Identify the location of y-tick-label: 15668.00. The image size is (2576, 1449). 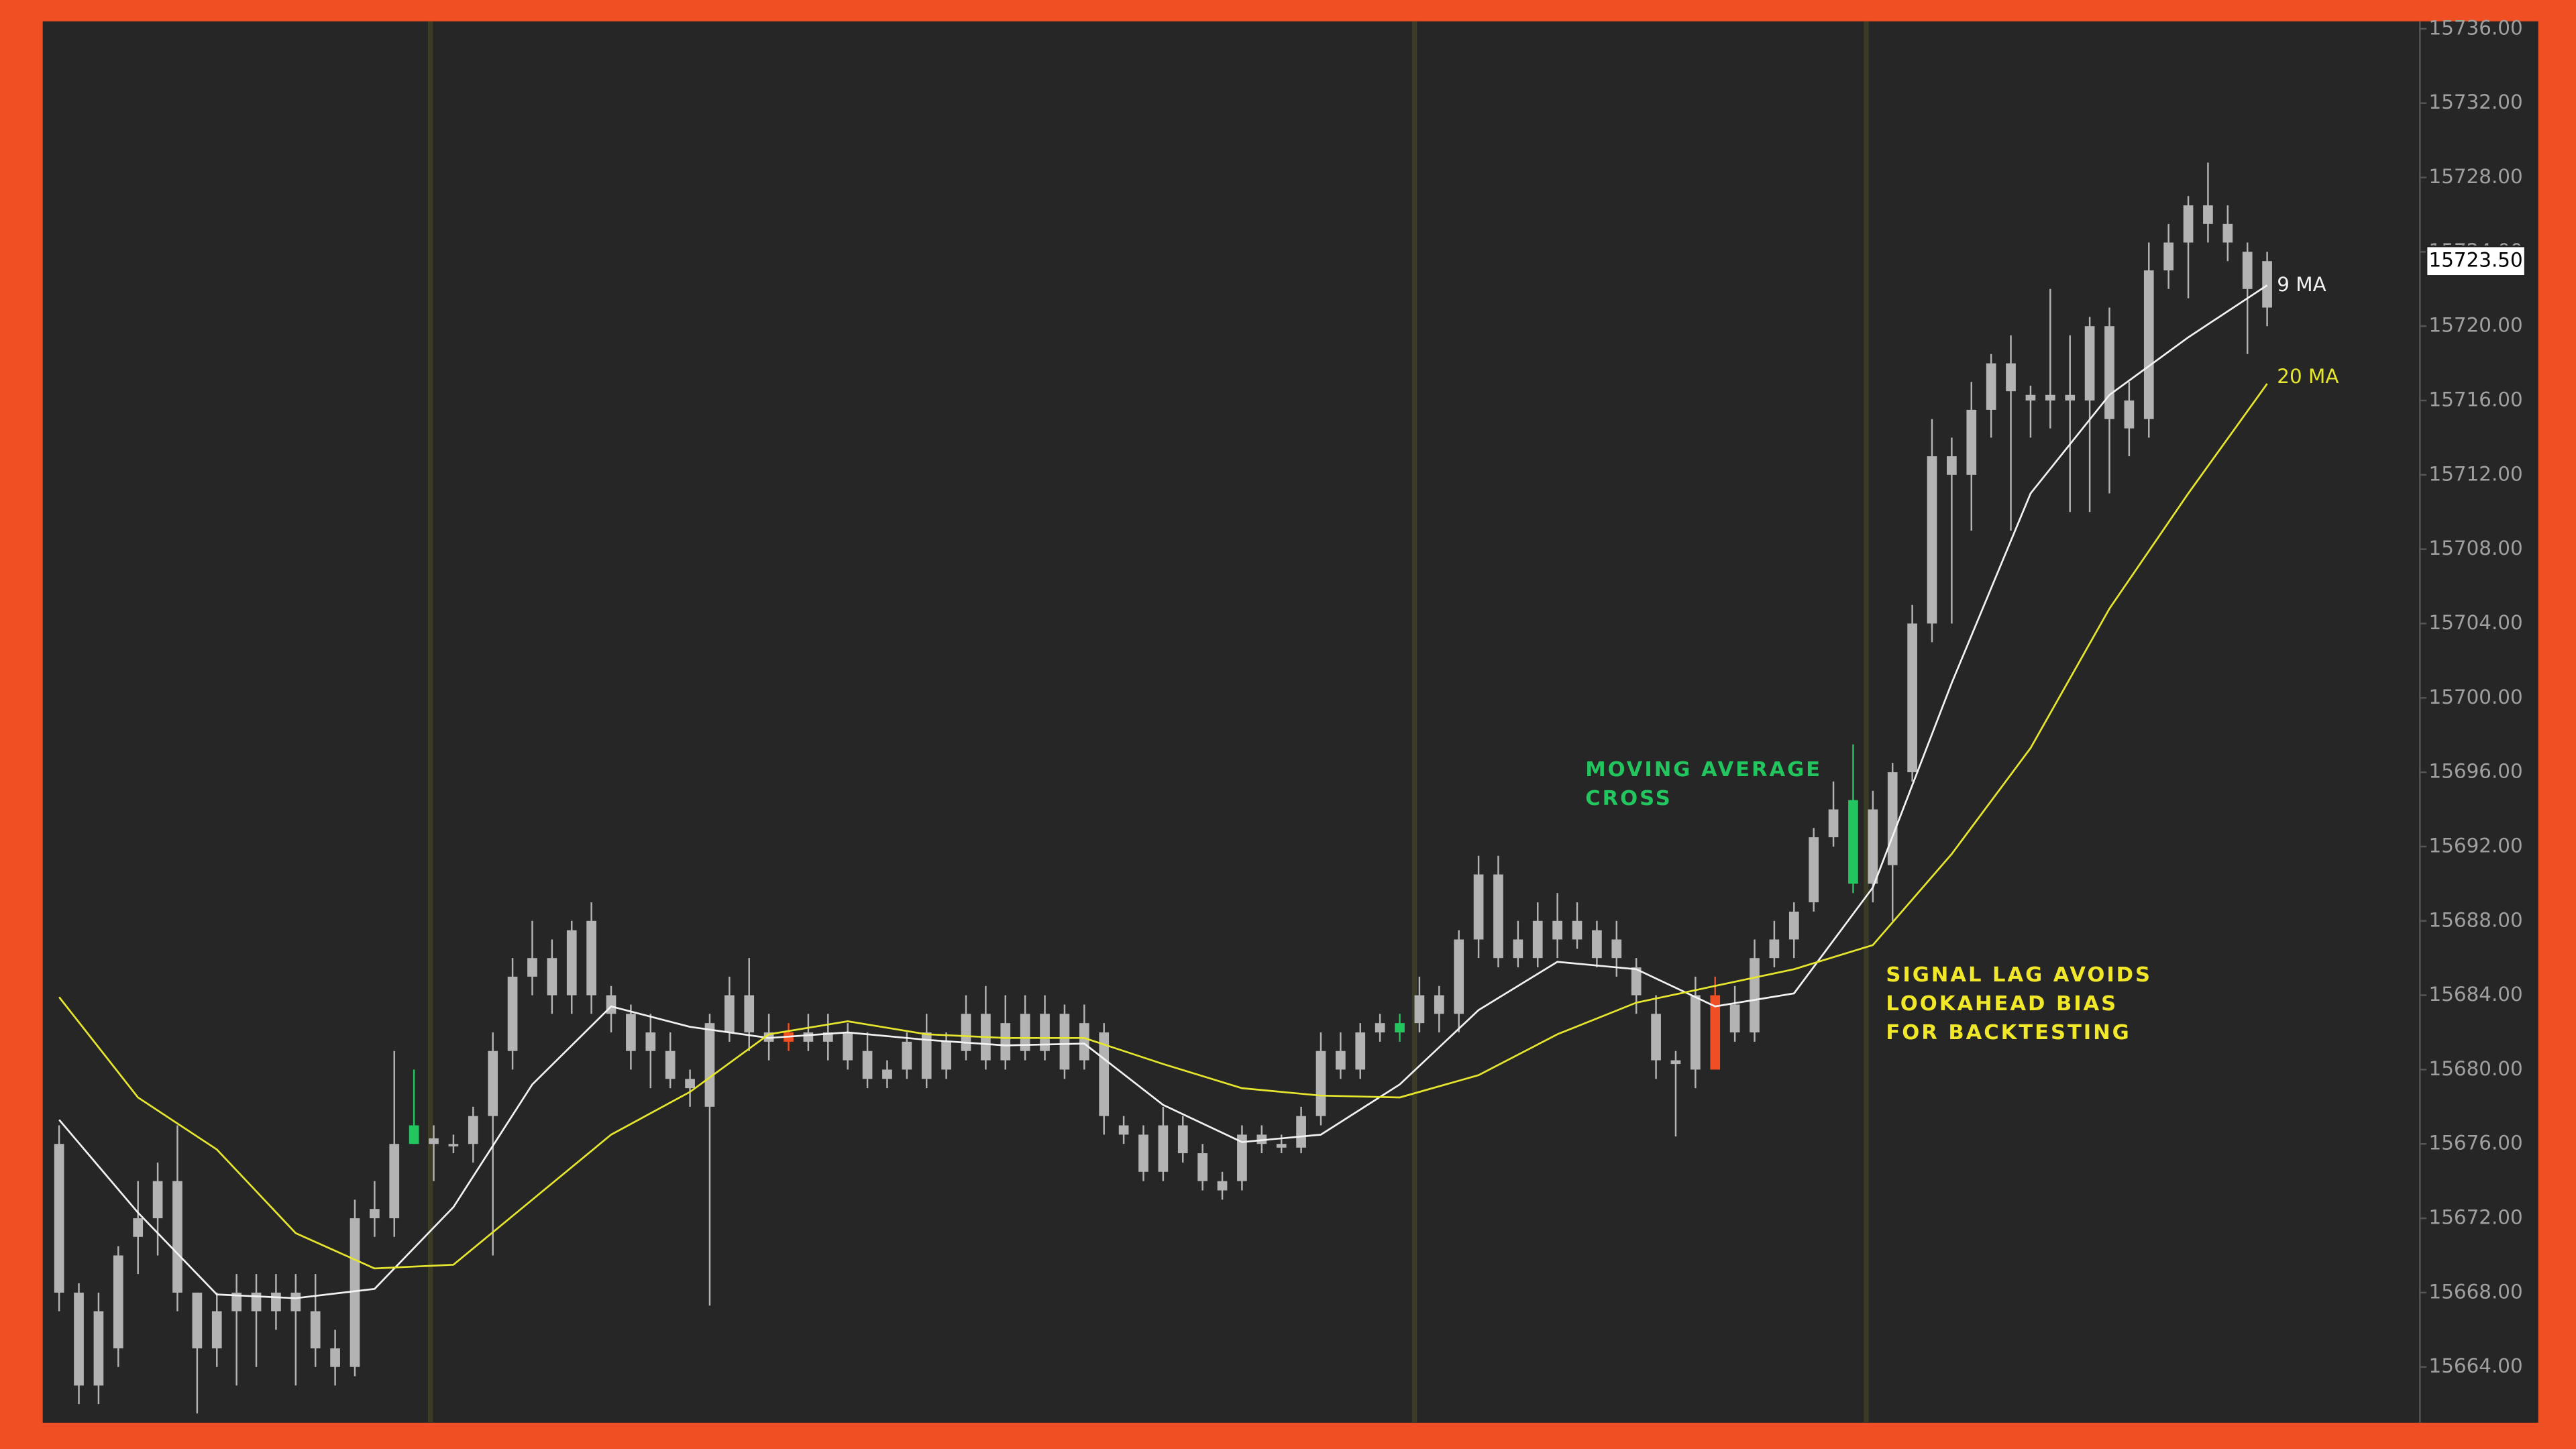
(2476, 1291).